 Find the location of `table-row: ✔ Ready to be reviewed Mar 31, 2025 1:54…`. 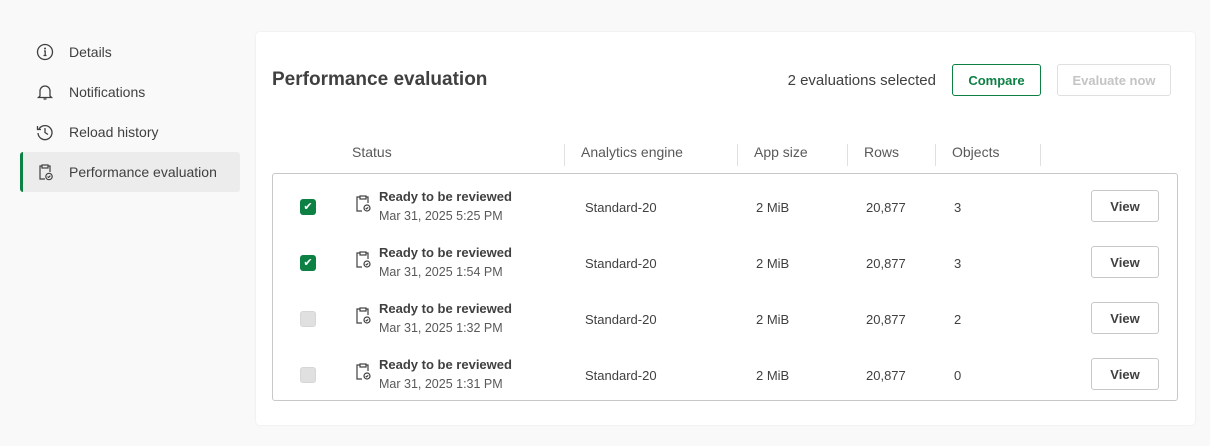

table-row: ✔ Ready to be reviewed Mar 31, 2025 1:54… is located at coordinates (725, 258).